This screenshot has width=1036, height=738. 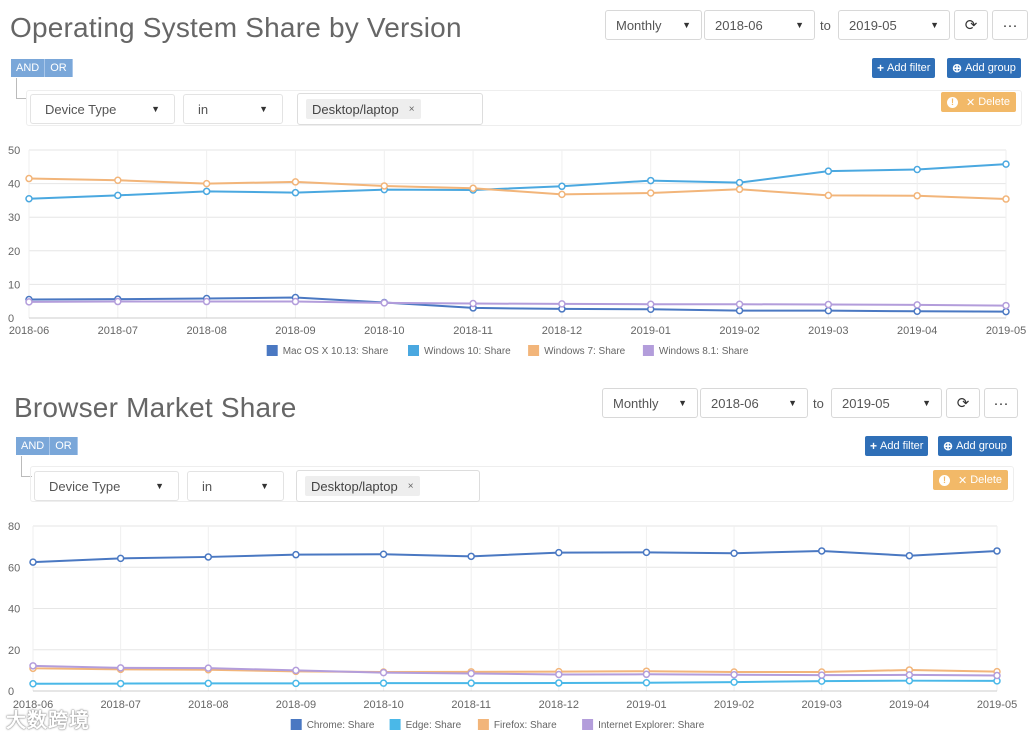 I want to click on from-date-value: 2018-06, so click(x=735, y=403).